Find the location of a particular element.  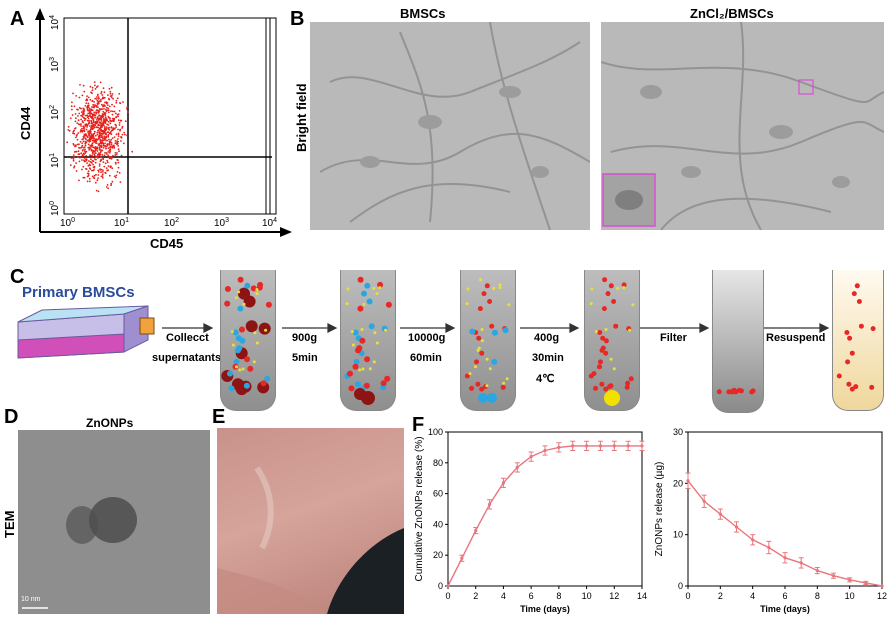

bmscs-title: BMSCs is located at coordinates (423, 13).